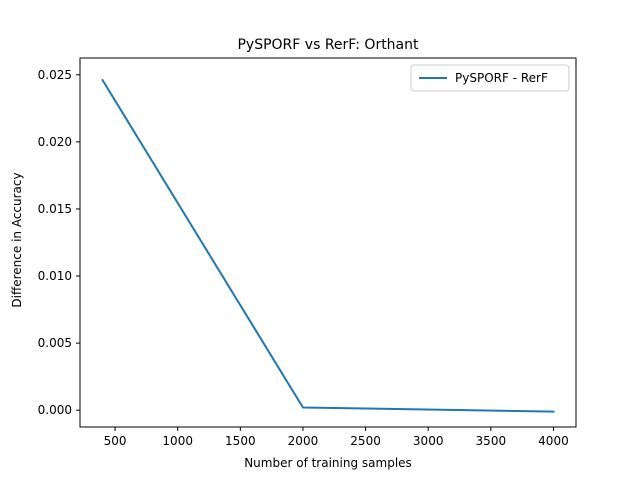 The height and width of the screenshot is (480, 640). I want to click on x-tick-label: 2000, so click(303, 441).